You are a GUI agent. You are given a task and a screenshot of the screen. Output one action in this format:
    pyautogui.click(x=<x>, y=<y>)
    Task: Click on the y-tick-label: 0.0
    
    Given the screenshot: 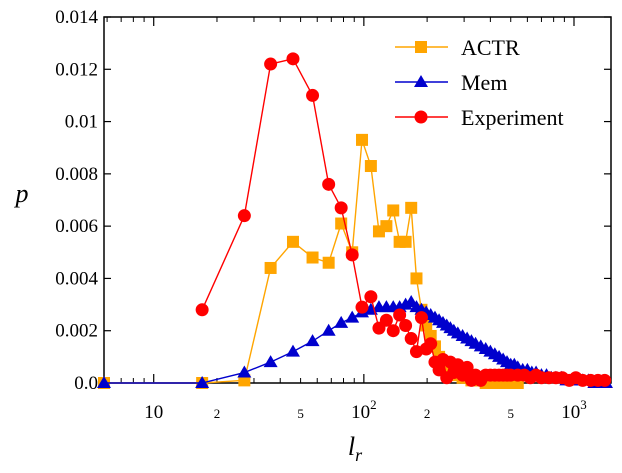 What is the action you would take?
    pyautogui.click(x=86, y=383)
    